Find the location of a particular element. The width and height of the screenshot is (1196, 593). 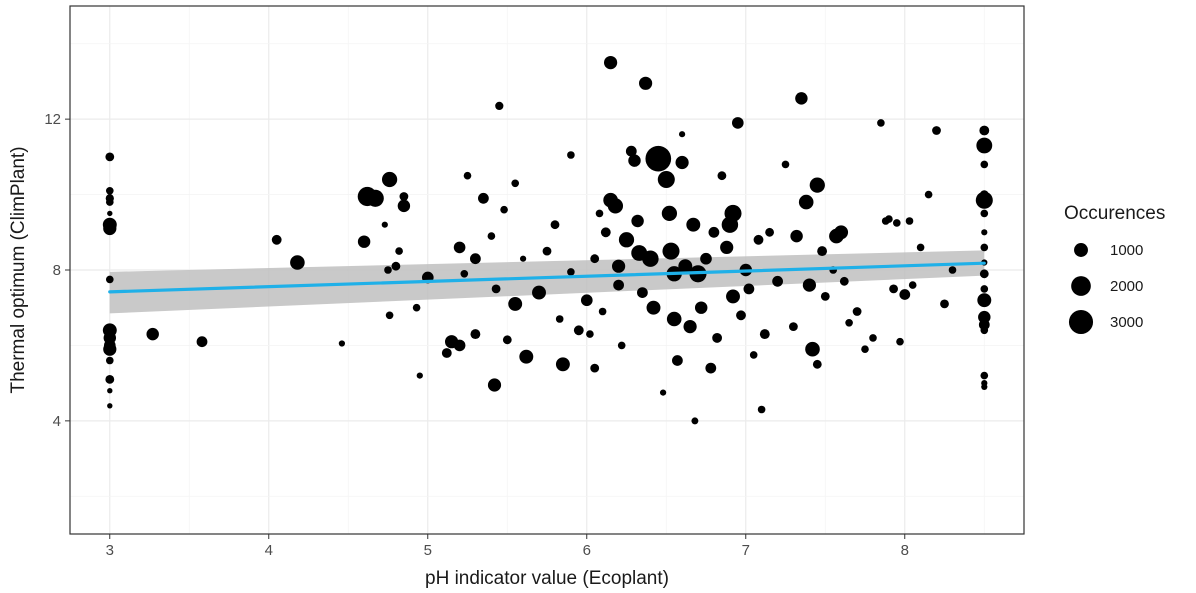

legend-title: Occurences is located at coordinates (1114, 213).